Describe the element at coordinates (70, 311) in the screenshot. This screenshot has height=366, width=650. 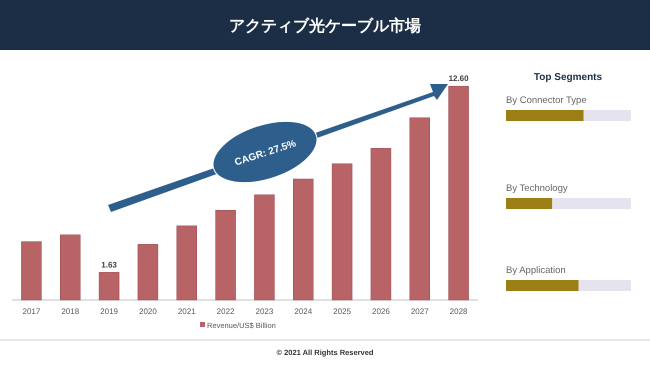
I see `x-tick-label: 2018` at that location.